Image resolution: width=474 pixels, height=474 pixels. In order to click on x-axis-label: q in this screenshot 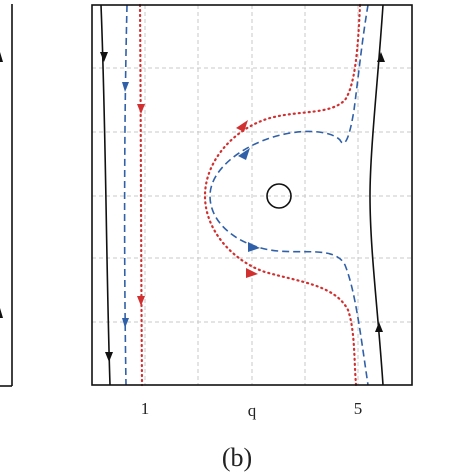, I will do `click(252, 410)`.